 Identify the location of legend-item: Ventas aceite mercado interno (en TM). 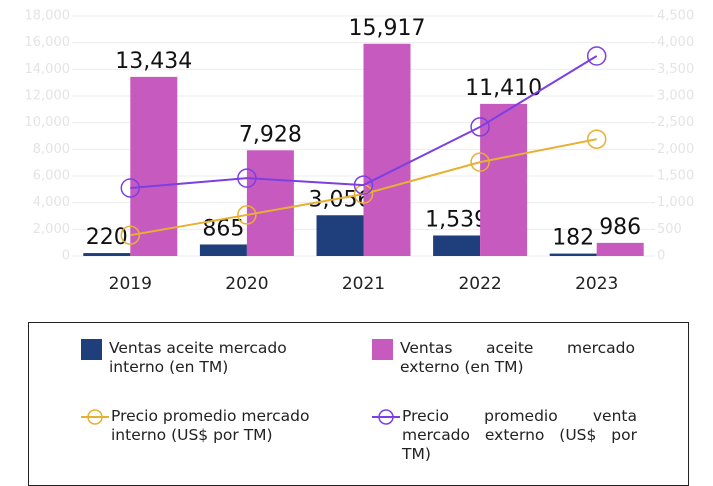
(196, 367).